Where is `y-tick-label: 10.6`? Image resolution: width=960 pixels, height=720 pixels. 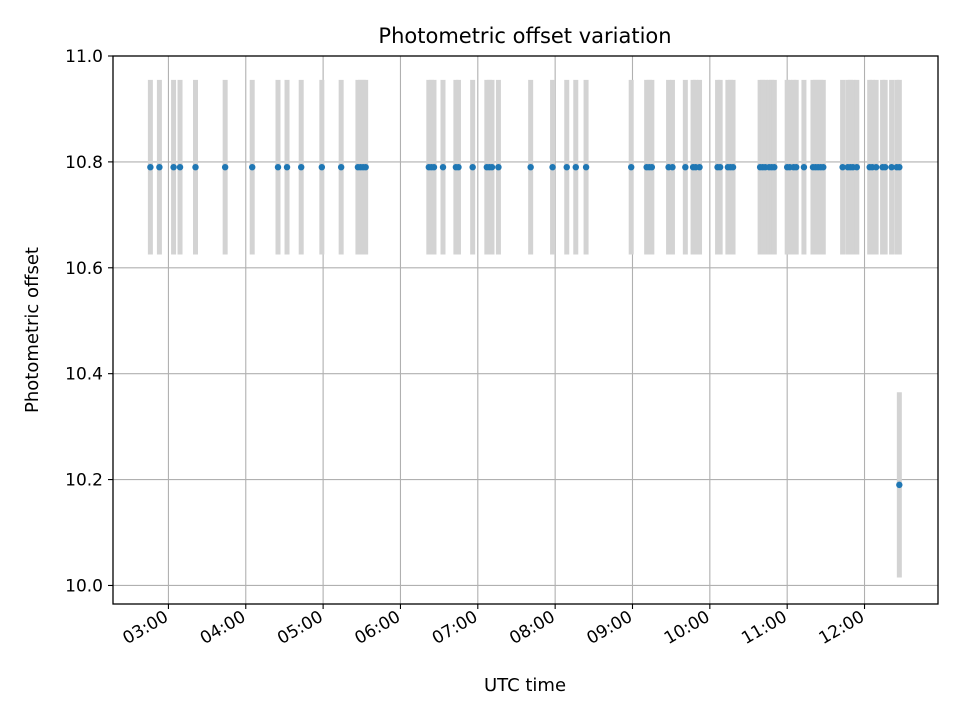 y-tick-label: 10.6 is located at coordinates (84, 269).